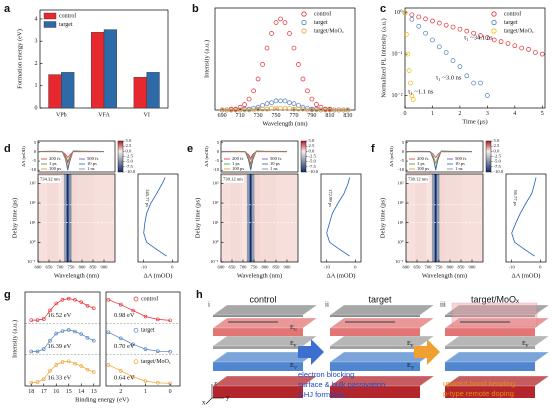 Image resolution: width=553 pixels, height=409 pixels. What do you see at coordinates (462, 267) in the screenshot?
I see `x-tick-label: 850` at bounding box center [462, 267].